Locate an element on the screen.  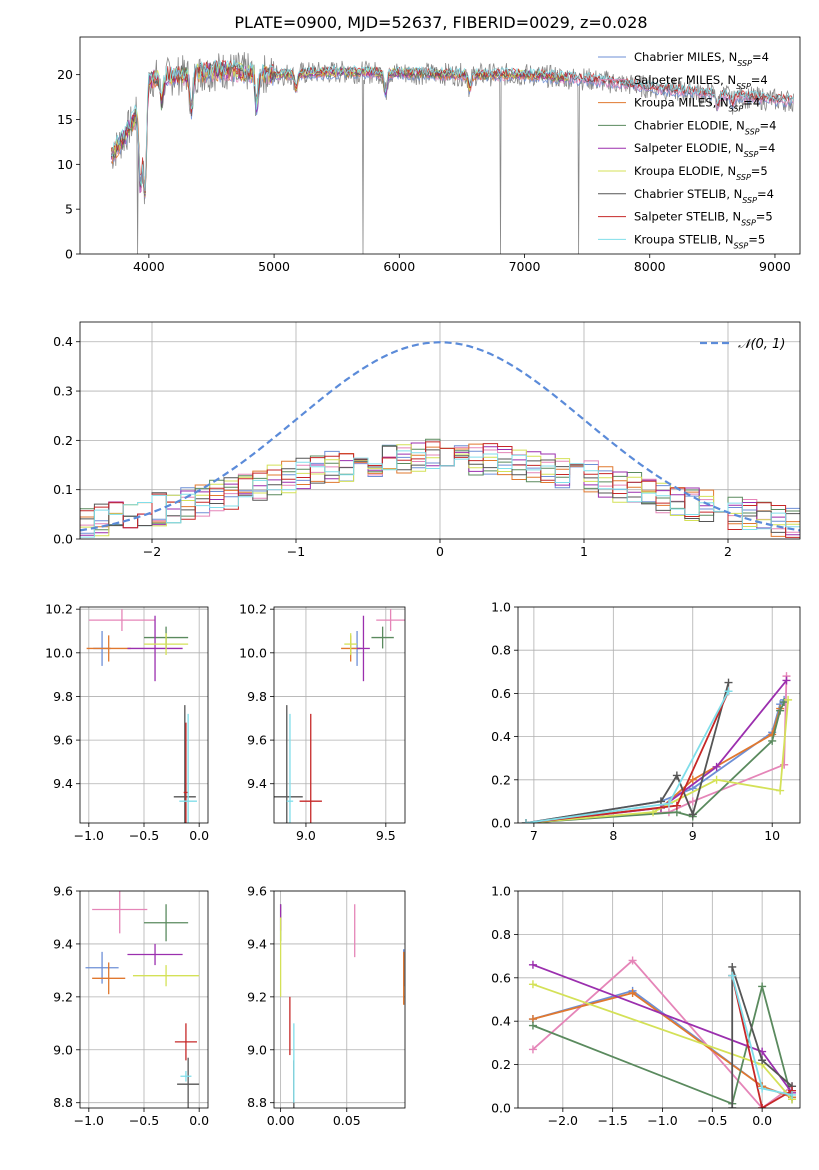
x-tick-label: −1.5 is located at coordinates (612, 1120).